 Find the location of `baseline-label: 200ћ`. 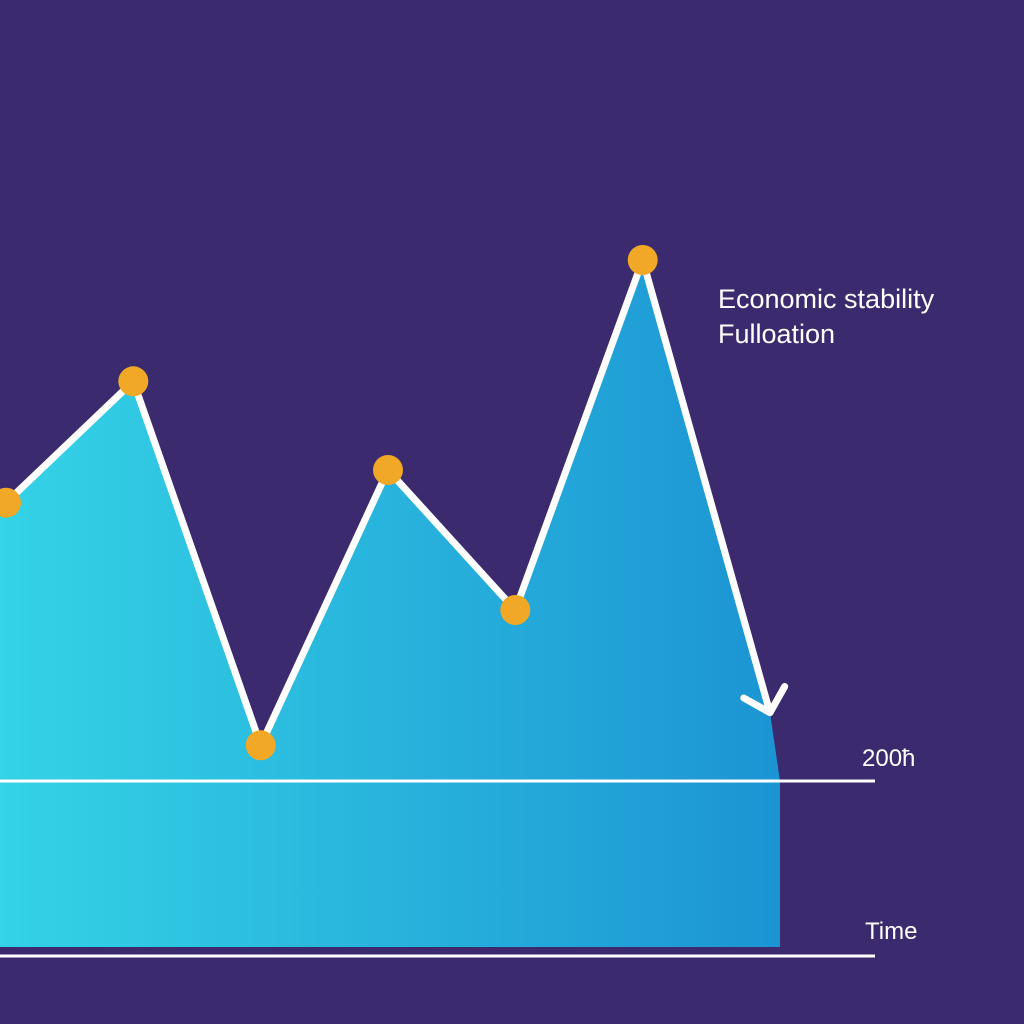

baseline-label: 200ћ is located at coordinates (888, 758).